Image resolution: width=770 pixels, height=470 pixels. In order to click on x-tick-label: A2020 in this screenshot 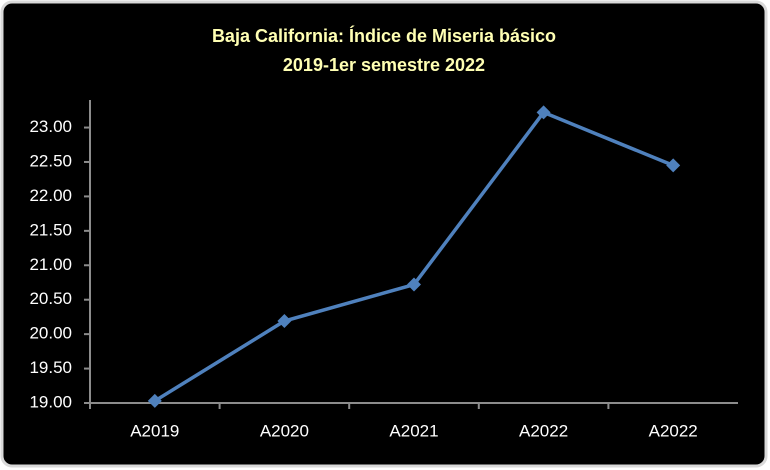, I will do `click(284, 430)`.